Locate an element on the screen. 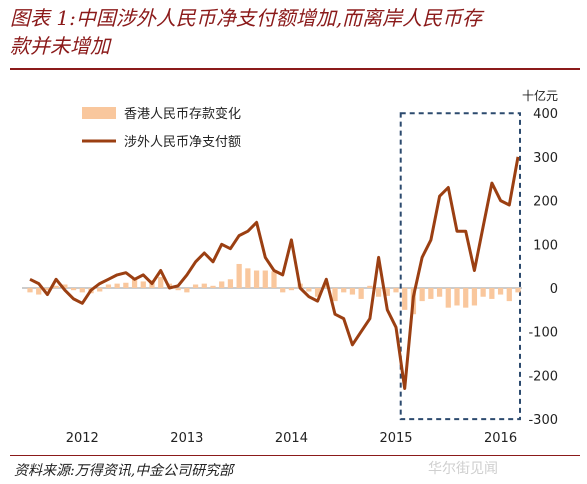  y-tick-label: 200 is located at coordinates (545, 202).